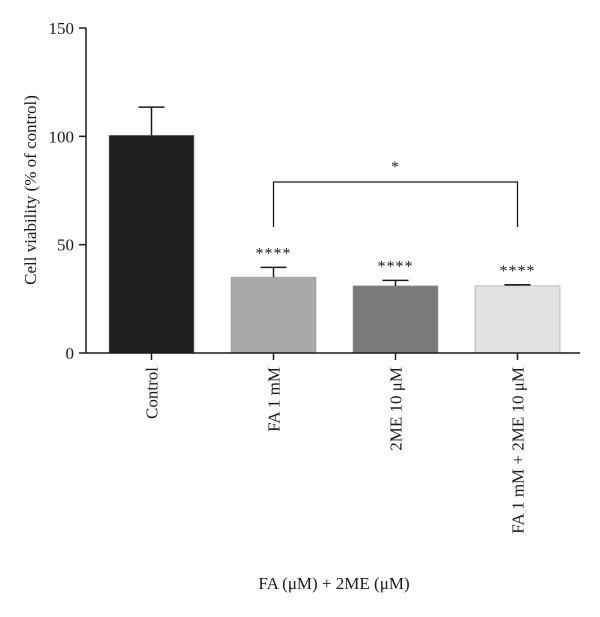 This screenshot has height=617, width=600. I want to click on y-axis-label: Cell viability (% of control), so click(30, 190).